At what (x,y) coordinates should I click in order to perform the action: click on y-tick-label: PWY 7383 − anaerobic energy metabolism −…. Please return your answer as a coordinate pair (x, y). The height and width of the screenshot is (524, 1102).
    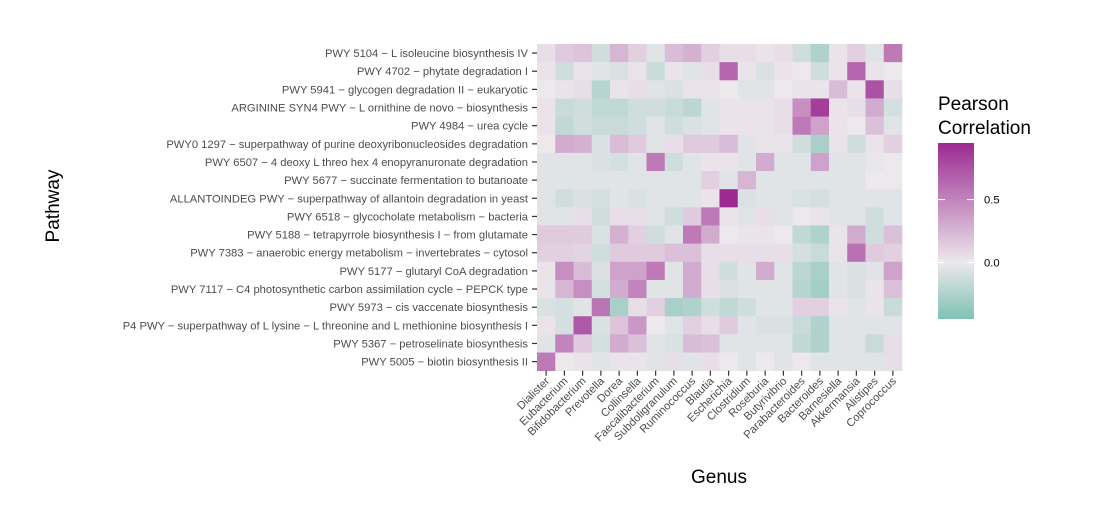
    Looking at the image, I should click on (359, 254).